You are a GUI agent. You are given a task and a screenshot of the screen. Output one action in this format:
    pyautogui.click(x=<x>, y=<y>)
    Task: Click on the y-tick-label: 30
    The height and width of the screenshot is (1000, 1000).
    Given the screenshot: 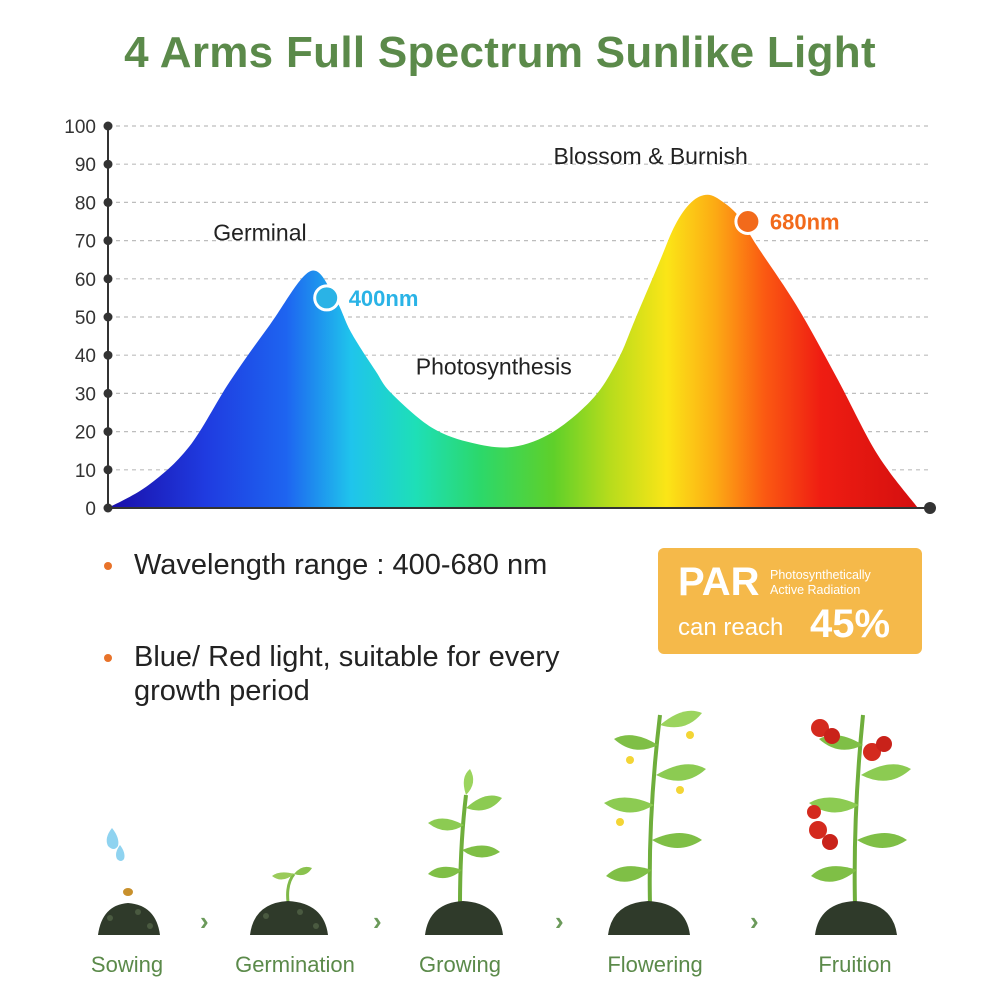 What is the action you would take?
    pyautogui.click(x=85, y=394)
    